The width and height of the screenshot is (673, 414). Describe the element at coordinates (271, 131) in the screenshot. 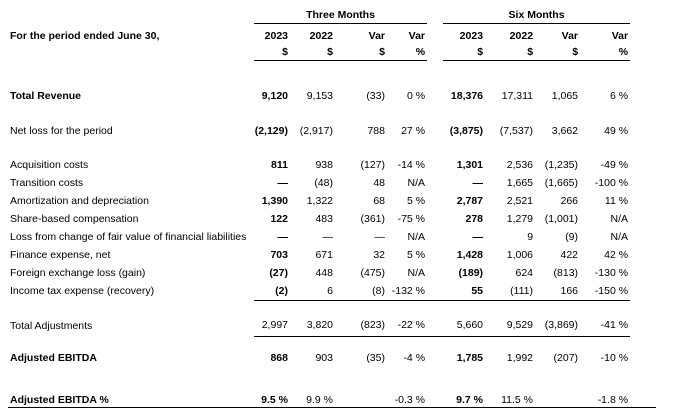

I see `value-cell: (2,129)` at that location.